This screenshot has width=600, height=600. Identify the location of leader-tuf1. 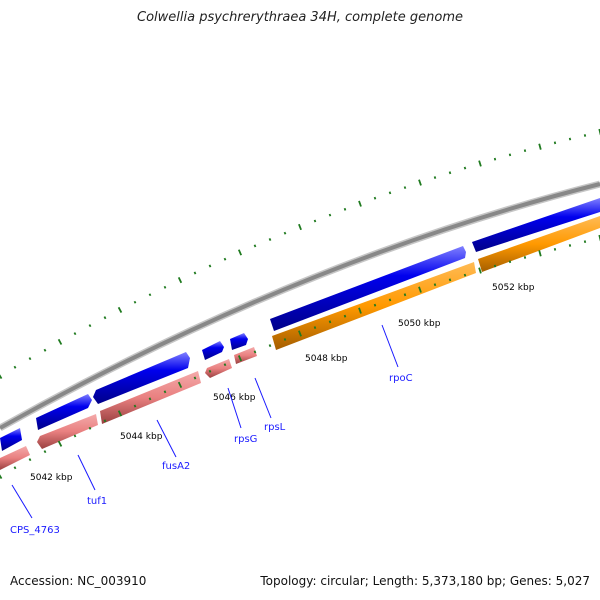
(86, 472).